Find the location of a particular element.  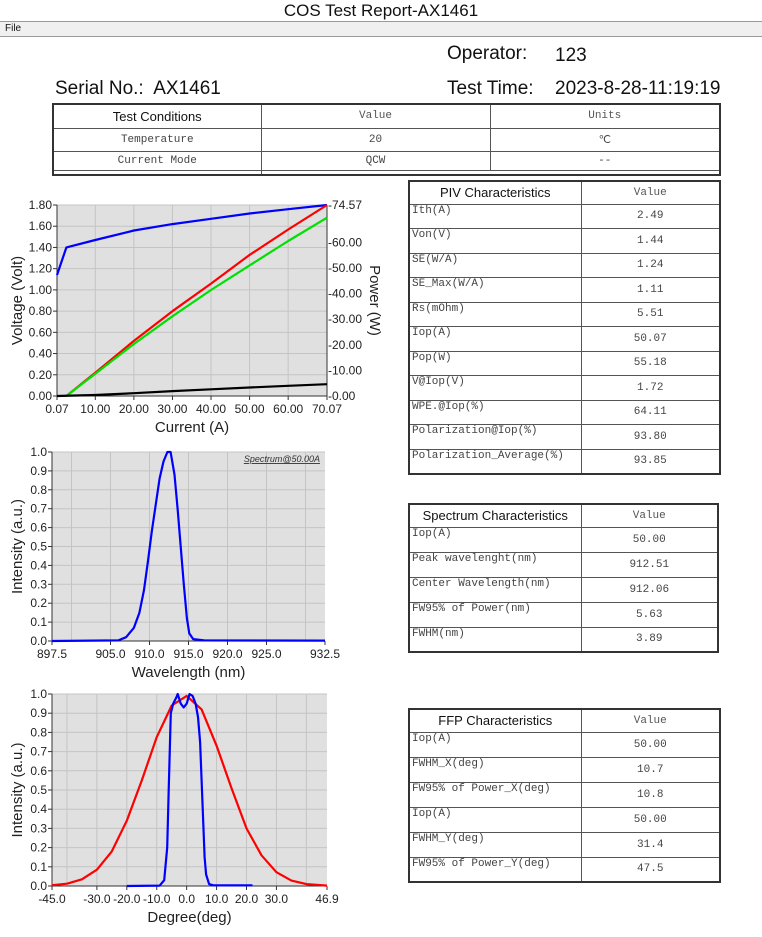

table-row: Iop(A) 50.07 is located at coordinates (564, 339).